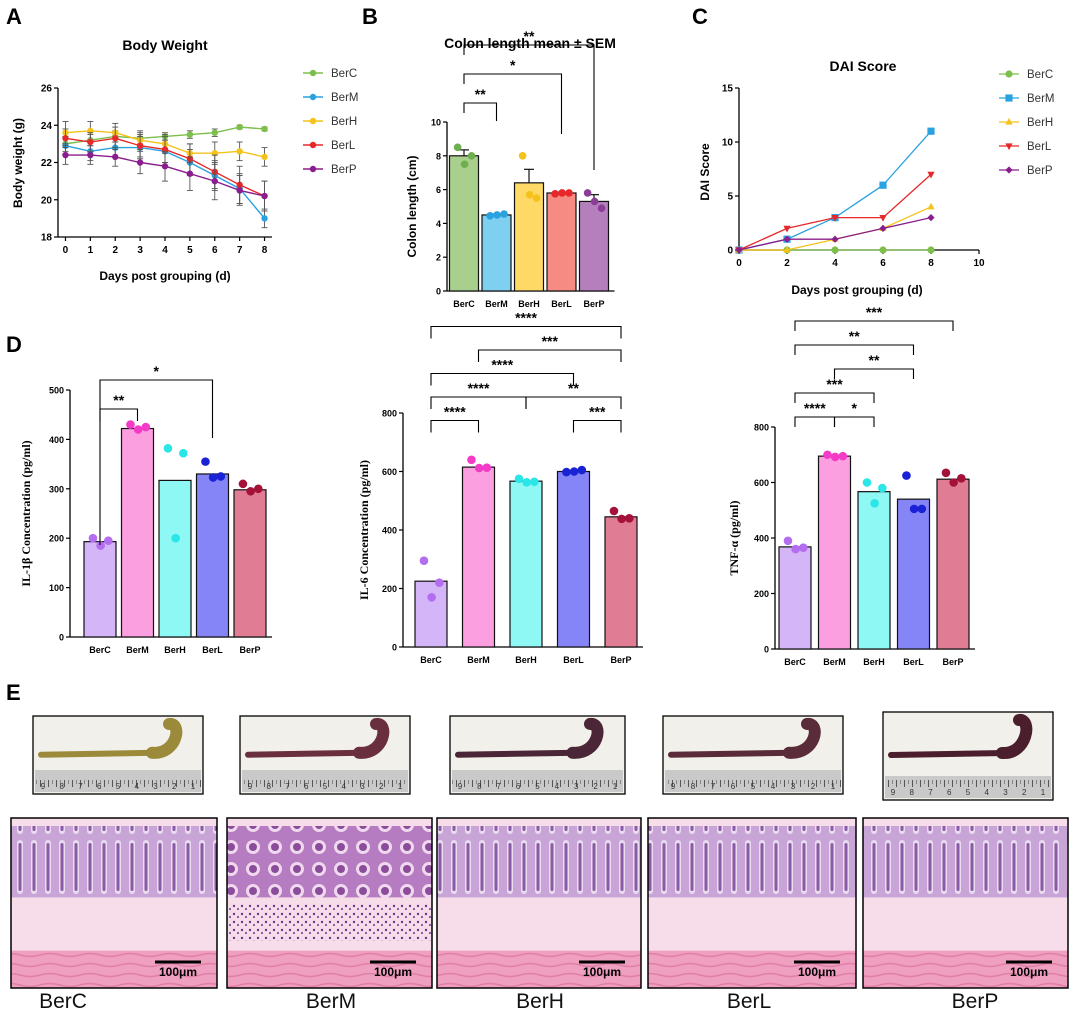  Describe the element at coordinates (761, 483) in the screenshot. I see `y-tick-label: 600` at that location.